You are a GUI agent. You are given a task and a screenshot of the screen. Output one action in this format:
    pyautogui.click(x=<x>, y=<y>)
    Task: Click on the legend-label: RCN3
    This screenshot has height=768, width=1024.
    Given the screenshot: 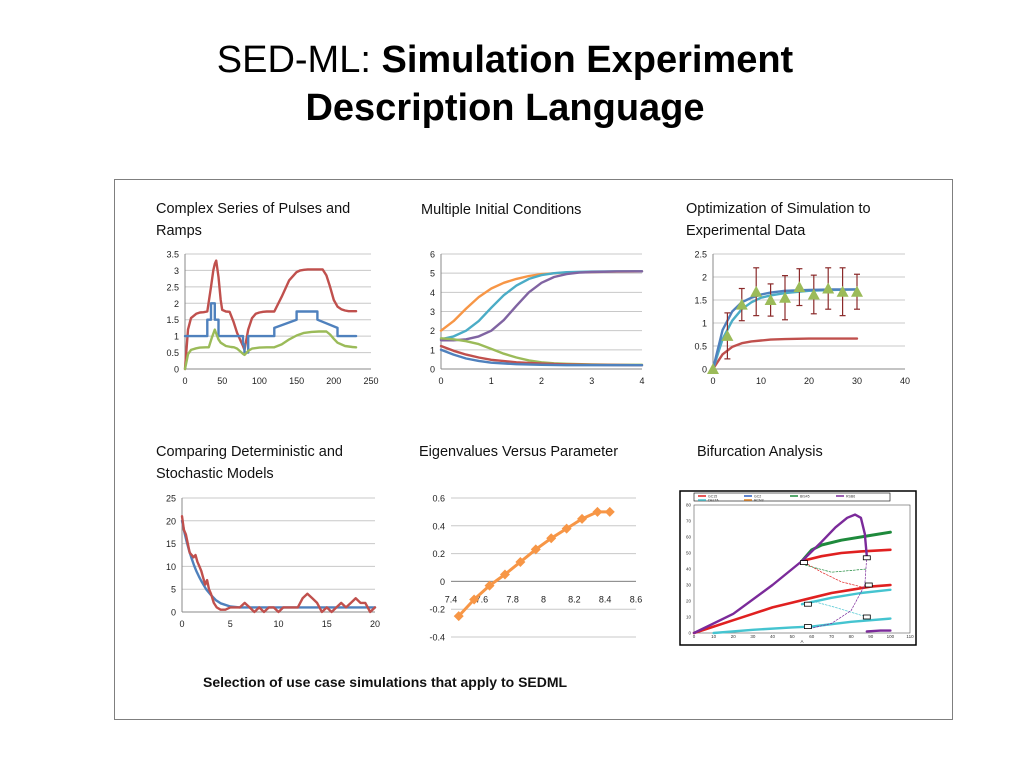 What is the action you would take?
    pyautogui.click(x=759, y=501)
    